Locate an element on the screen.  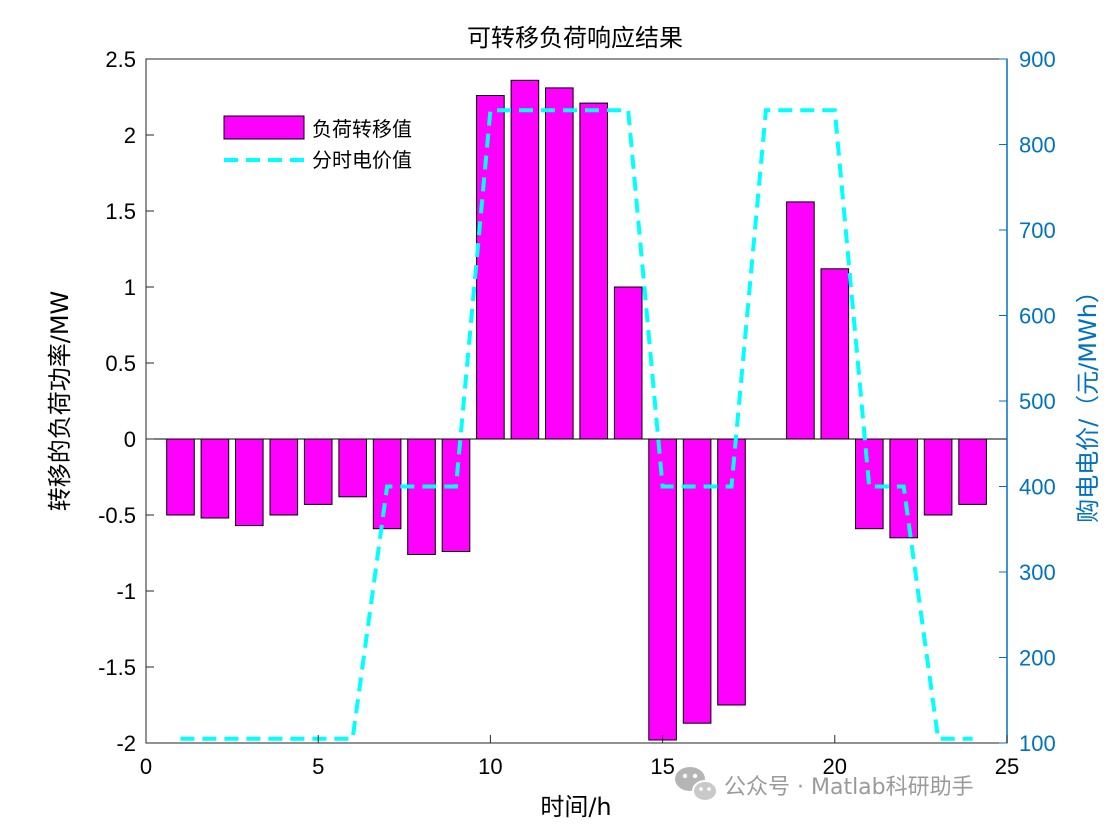
wechat-icon is located at coordinates (696, 784).